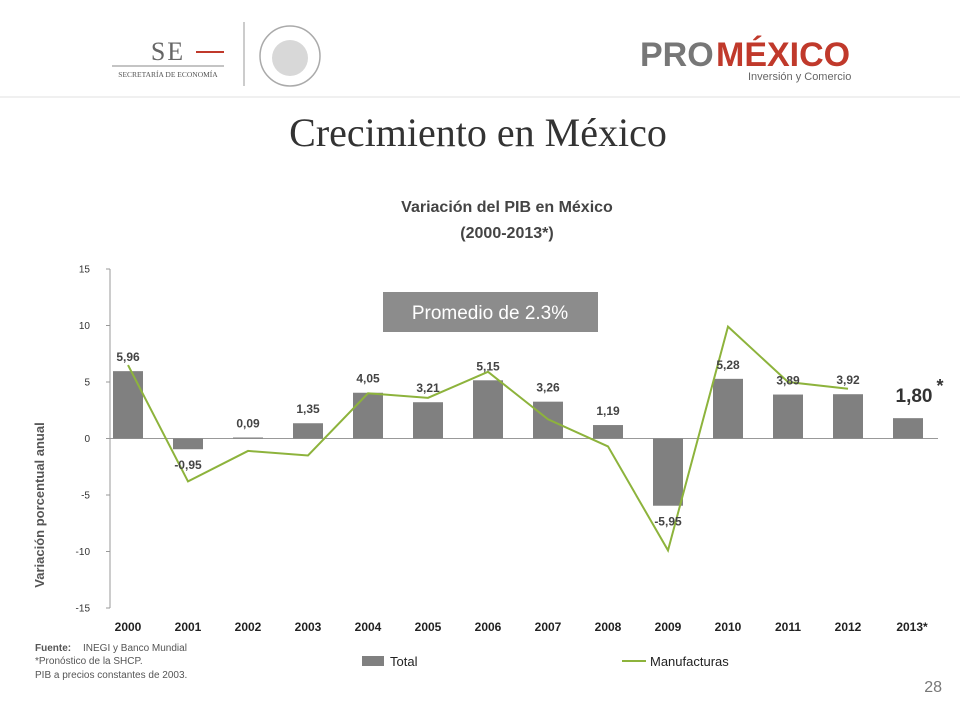 This screenshot has width=960, height=725. I want to click on x-tick-label: 2012, so click(848, 627).